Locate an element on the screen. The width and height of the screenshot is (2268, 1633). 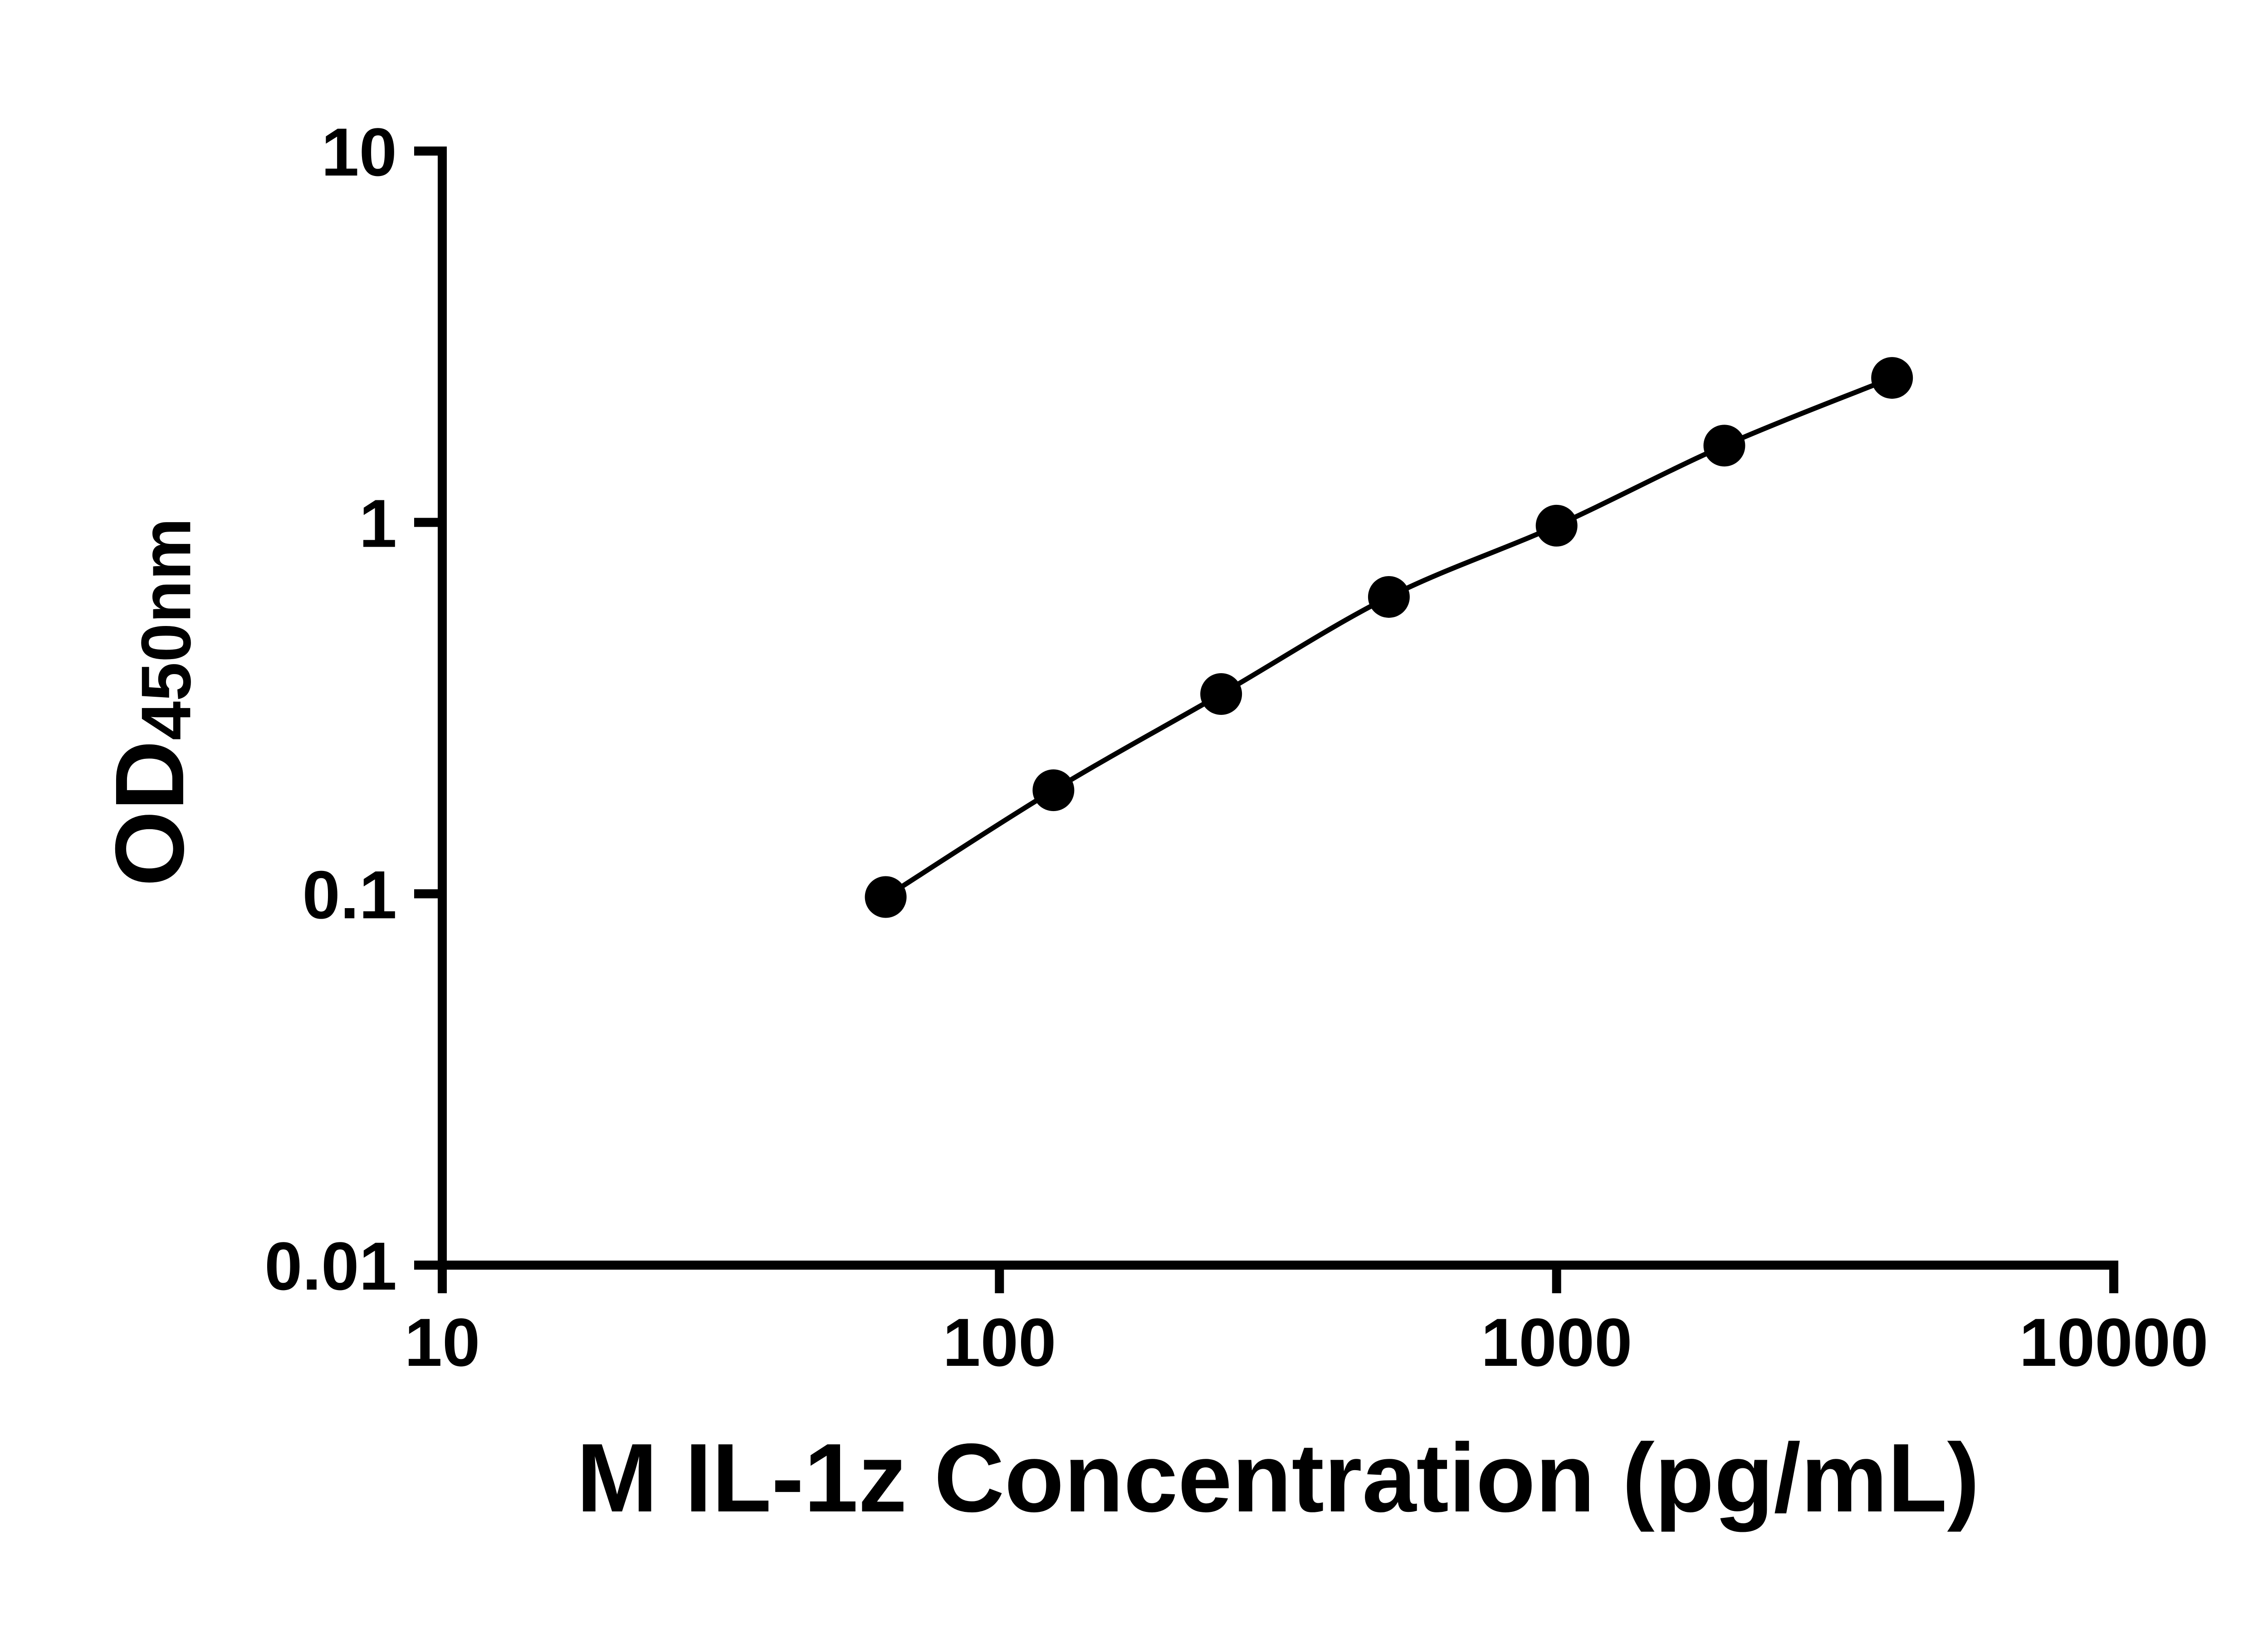
y-tick-label: 1 is located at coordinates (378, 523).